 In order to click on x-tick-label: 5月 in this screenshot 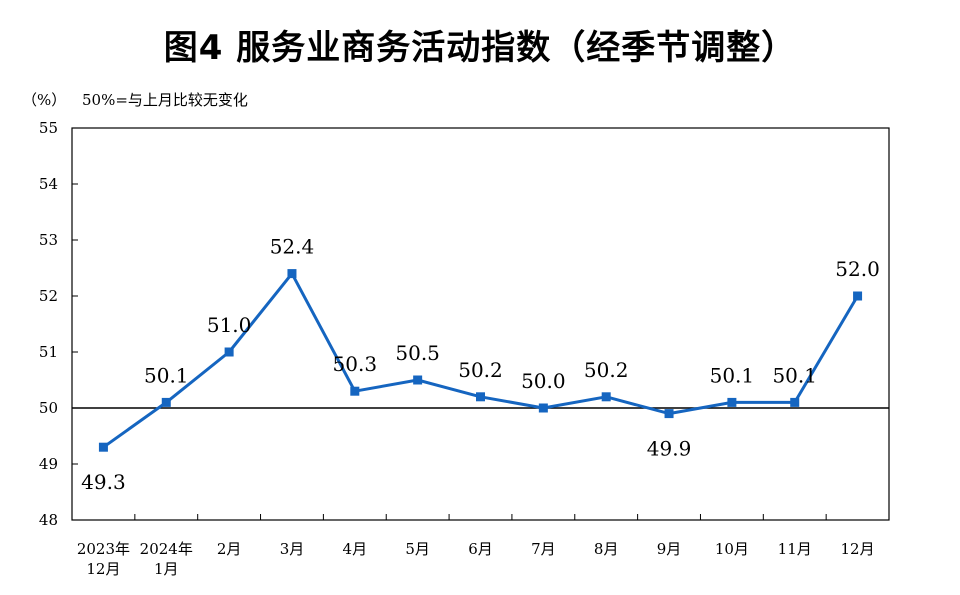, I will do `click(417, 549)`.